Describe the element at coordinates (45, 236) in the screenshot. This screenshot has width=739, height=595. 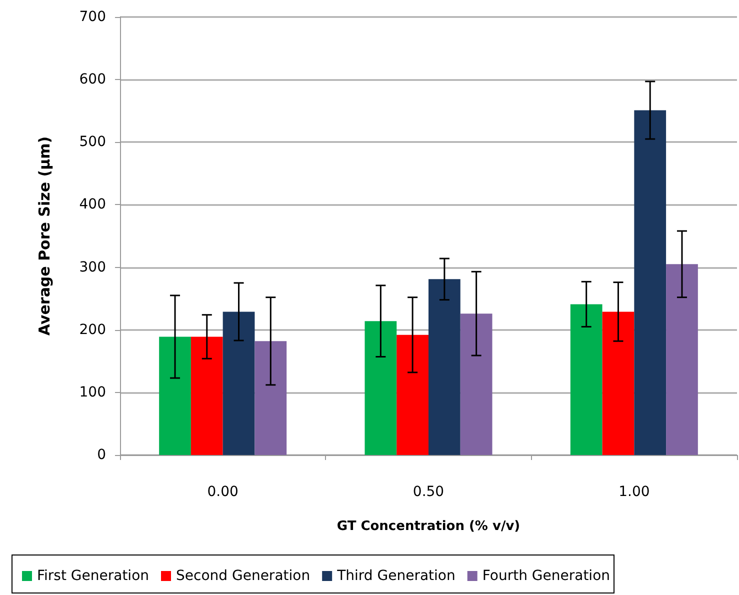
I see `y-axis-title: Average Pore Size (µm)` at that location.